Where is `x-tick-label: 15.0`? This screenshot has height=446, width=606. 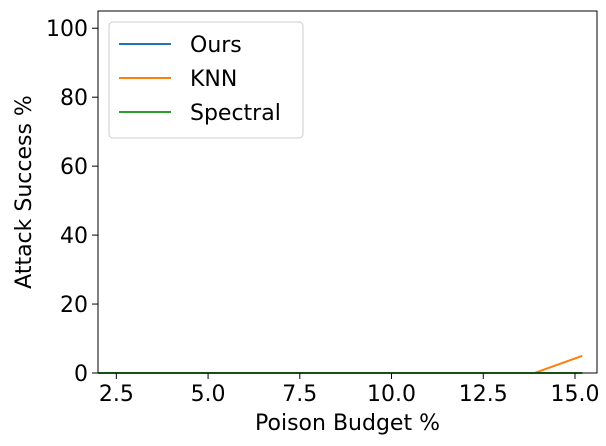 x-tick-label: 15.0 is located at coordinates (574, 394).